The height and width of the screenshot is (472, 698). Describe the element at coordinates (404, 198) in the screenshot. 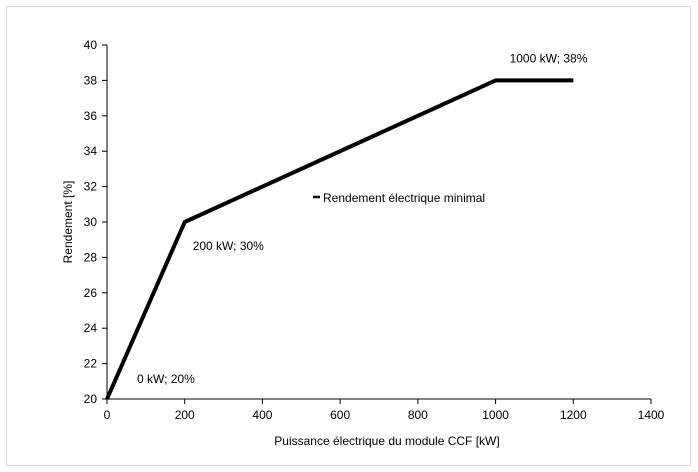

I see `legend-label: Rendement électrique minimal` at that location.